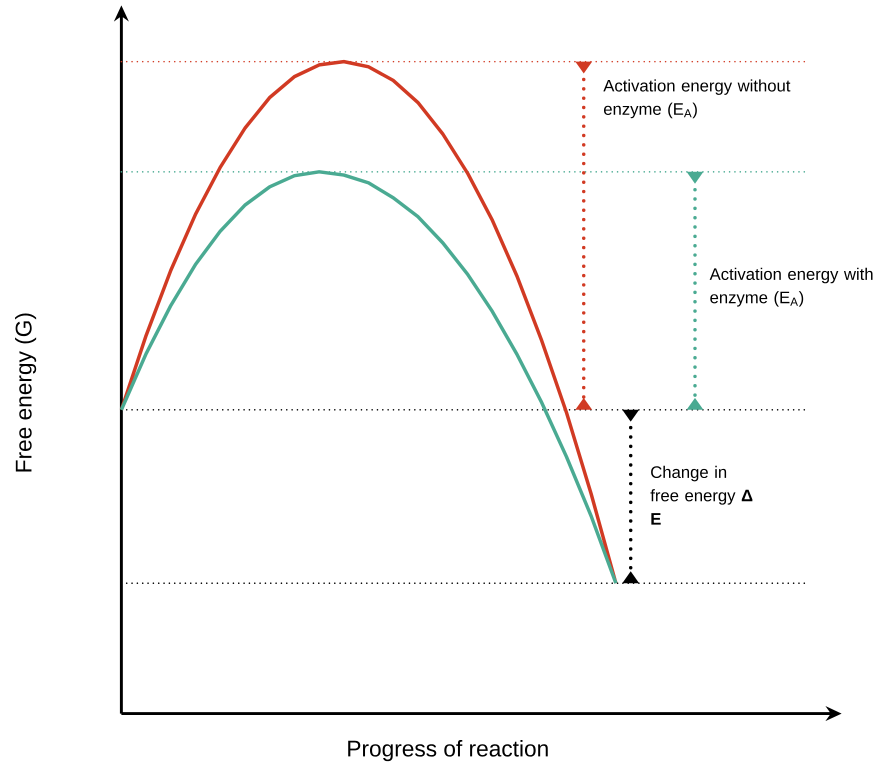 This screenshot has width=883, height=774. What do you see at coordinates (696, 99) in the screenshot?
I see `annotation: Activation energy without enzyme (E$_{A}$)` at bounding box center [696, 99].